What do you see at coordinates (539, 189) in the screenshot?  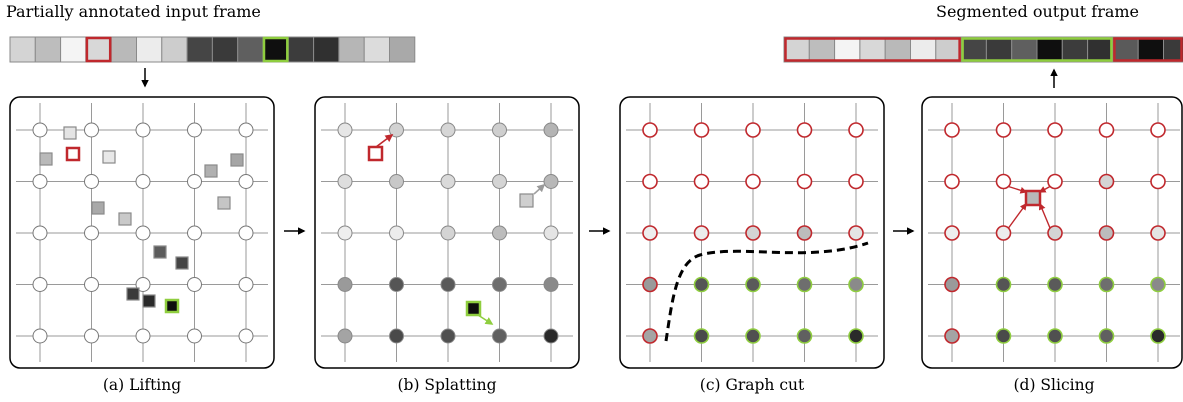 I see `splat-arrow` at bounding box center [539, 189].